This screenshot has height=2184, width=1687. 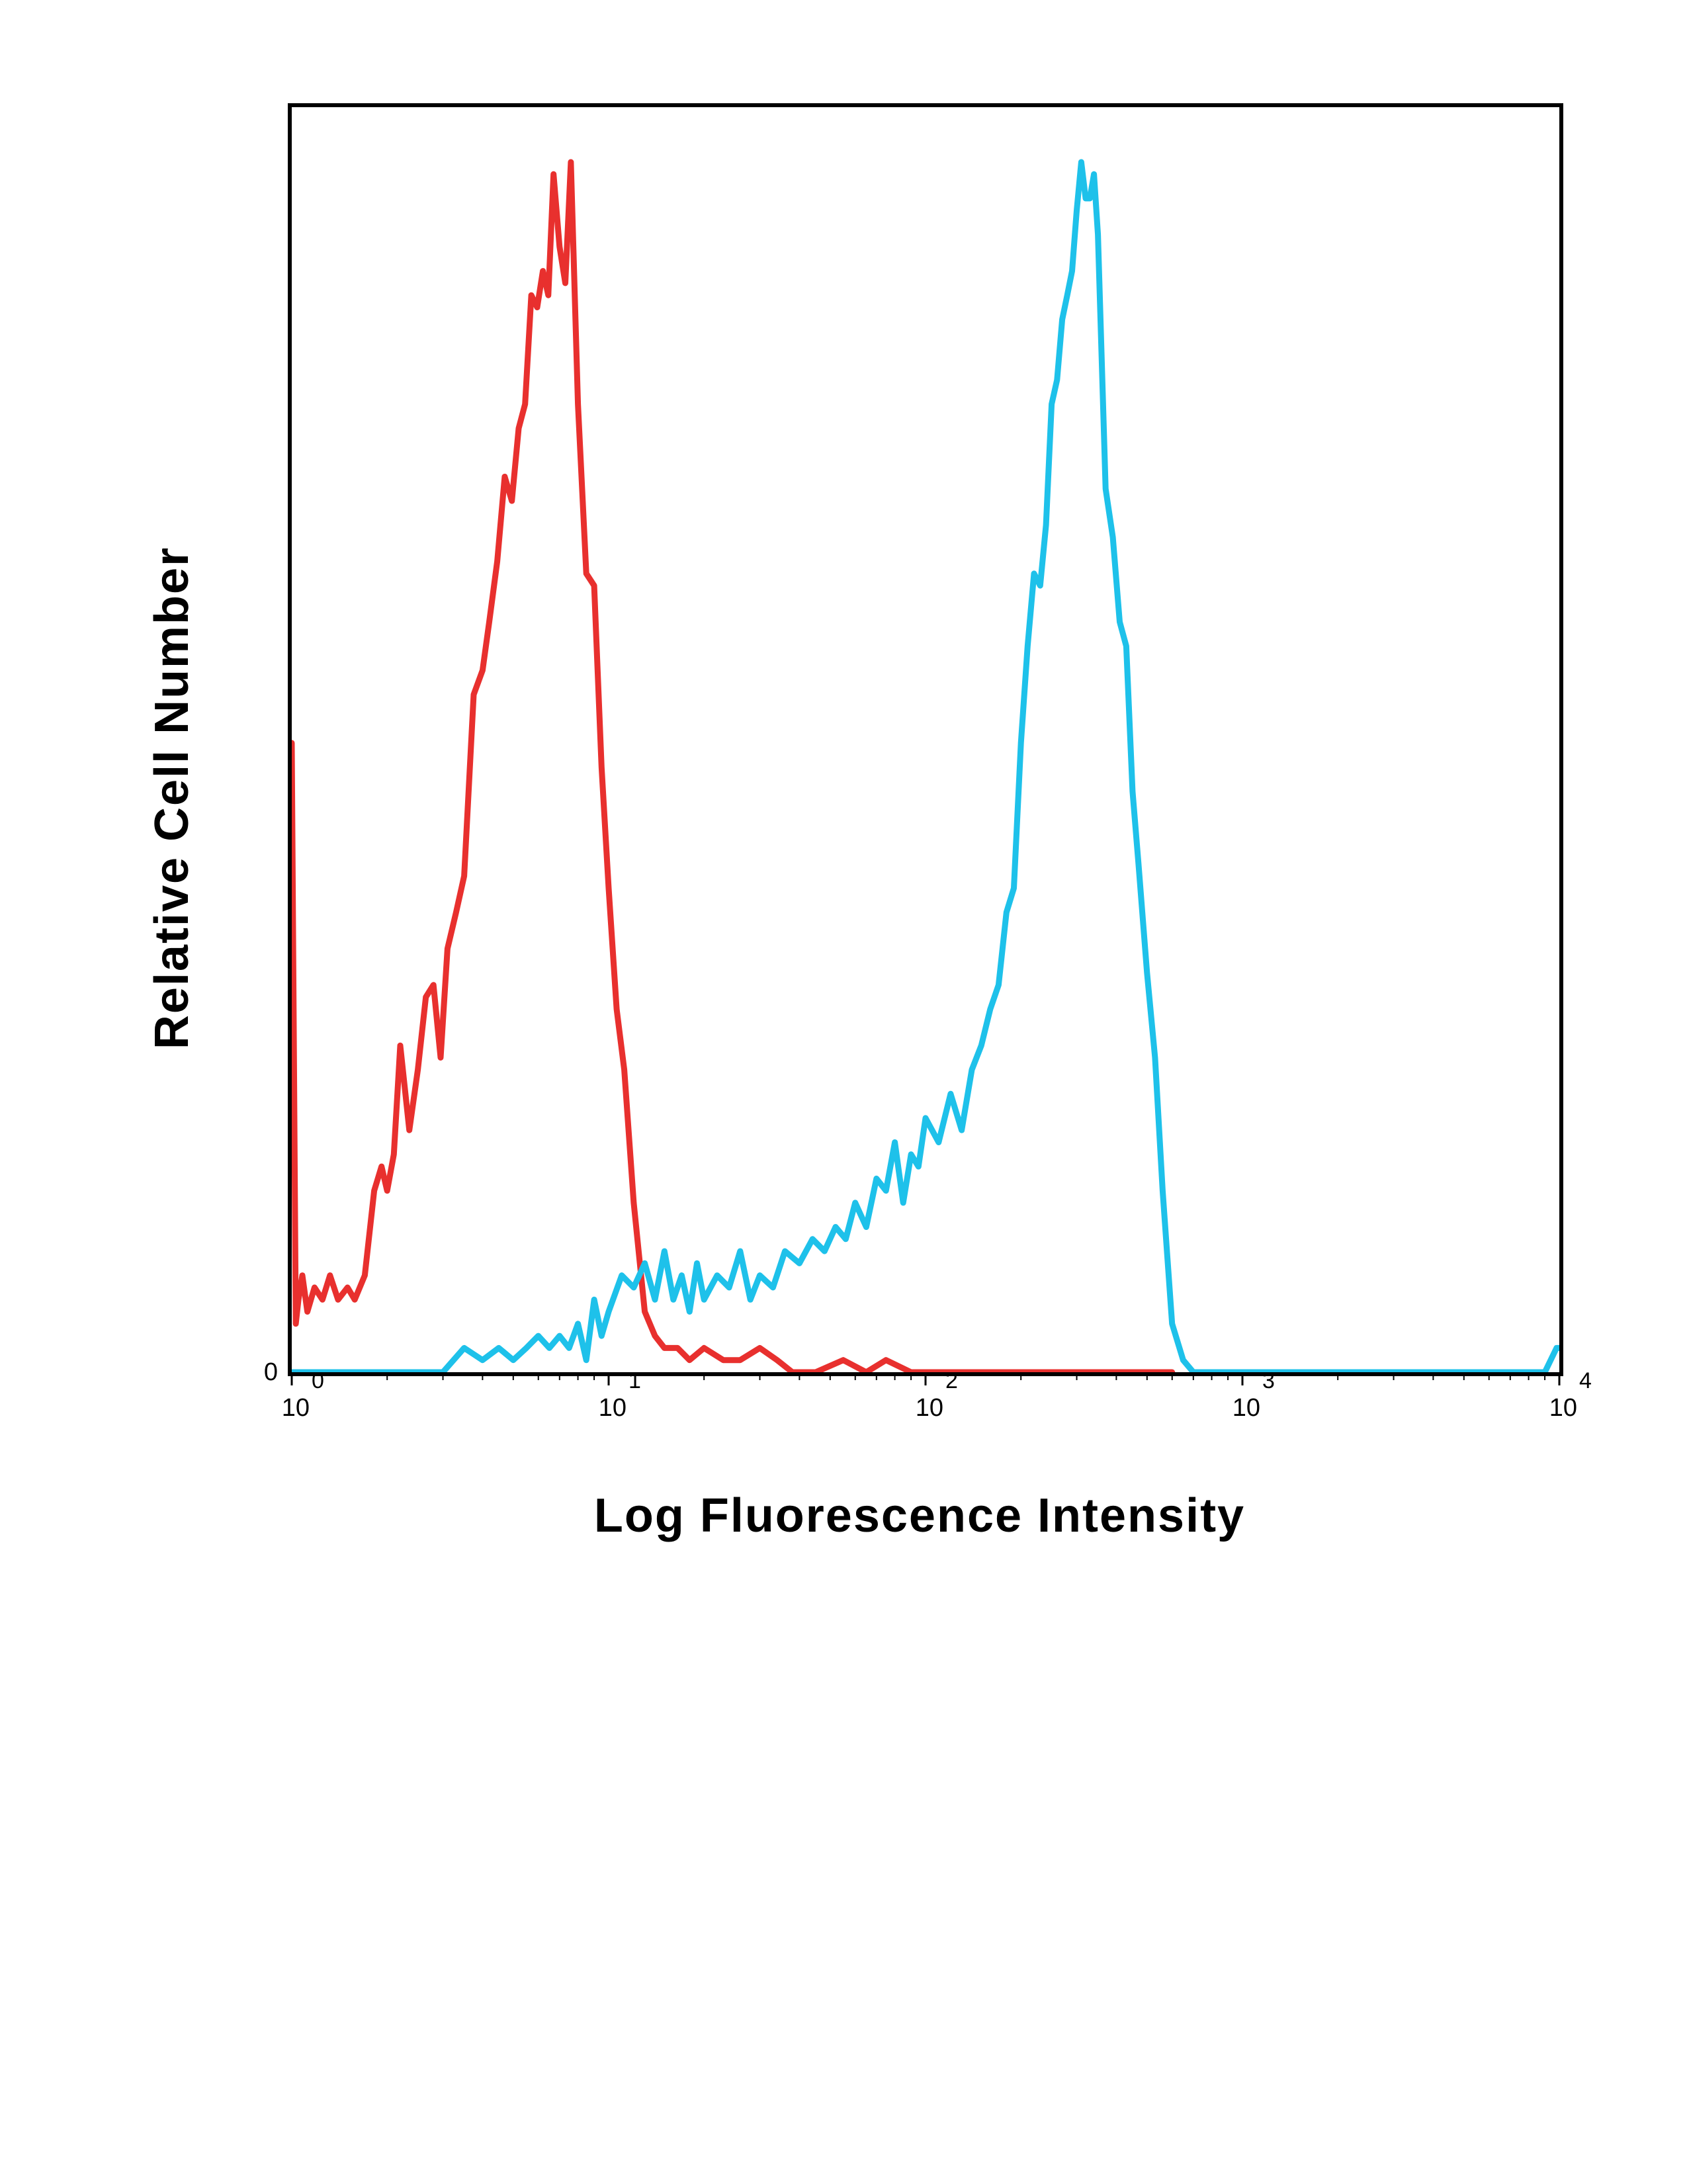 I want to click on y-tick-label: 0, so click(x=271, y=1372).